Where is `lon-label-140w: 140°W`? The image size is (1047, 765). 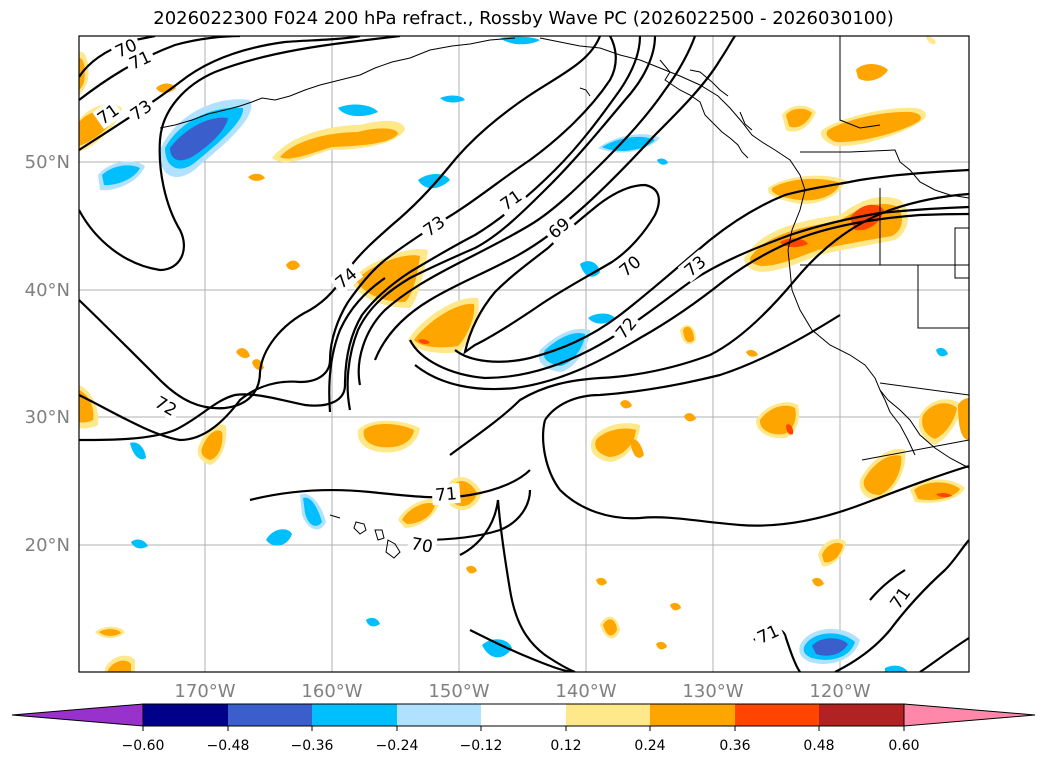
lon-label-140w: 140°W is located at coordinates (585, 691).